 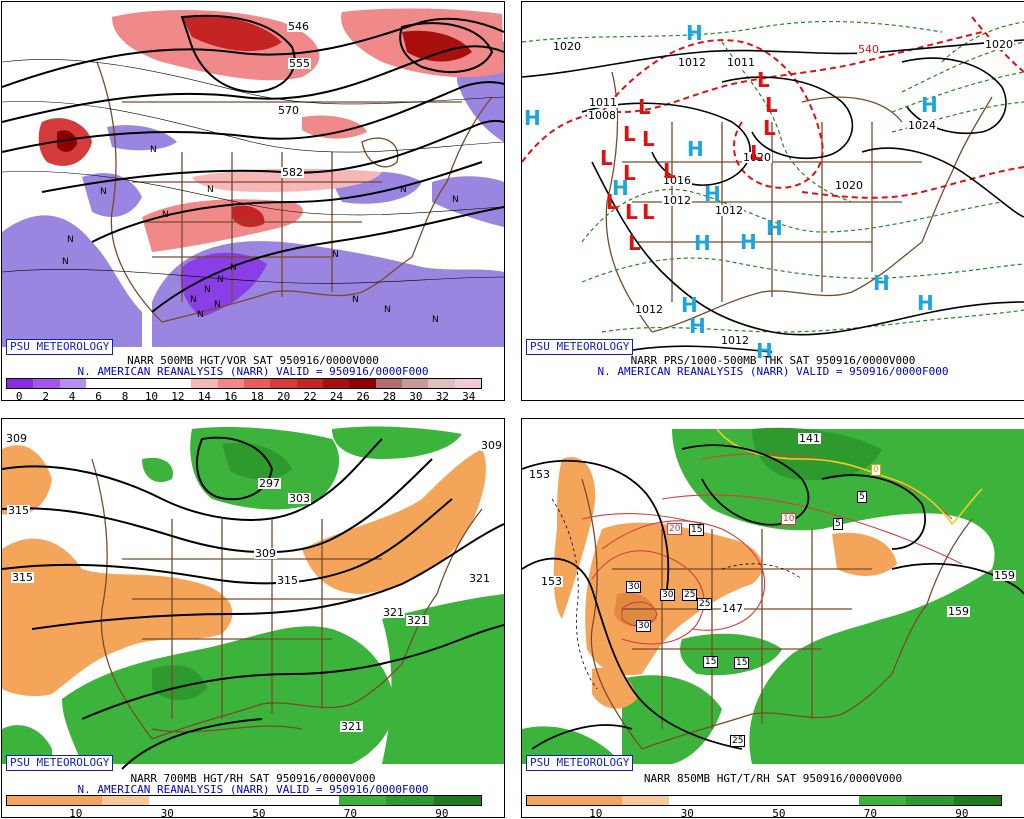 I want to click on isobar-label: 1011, so click(x=741, y=62).